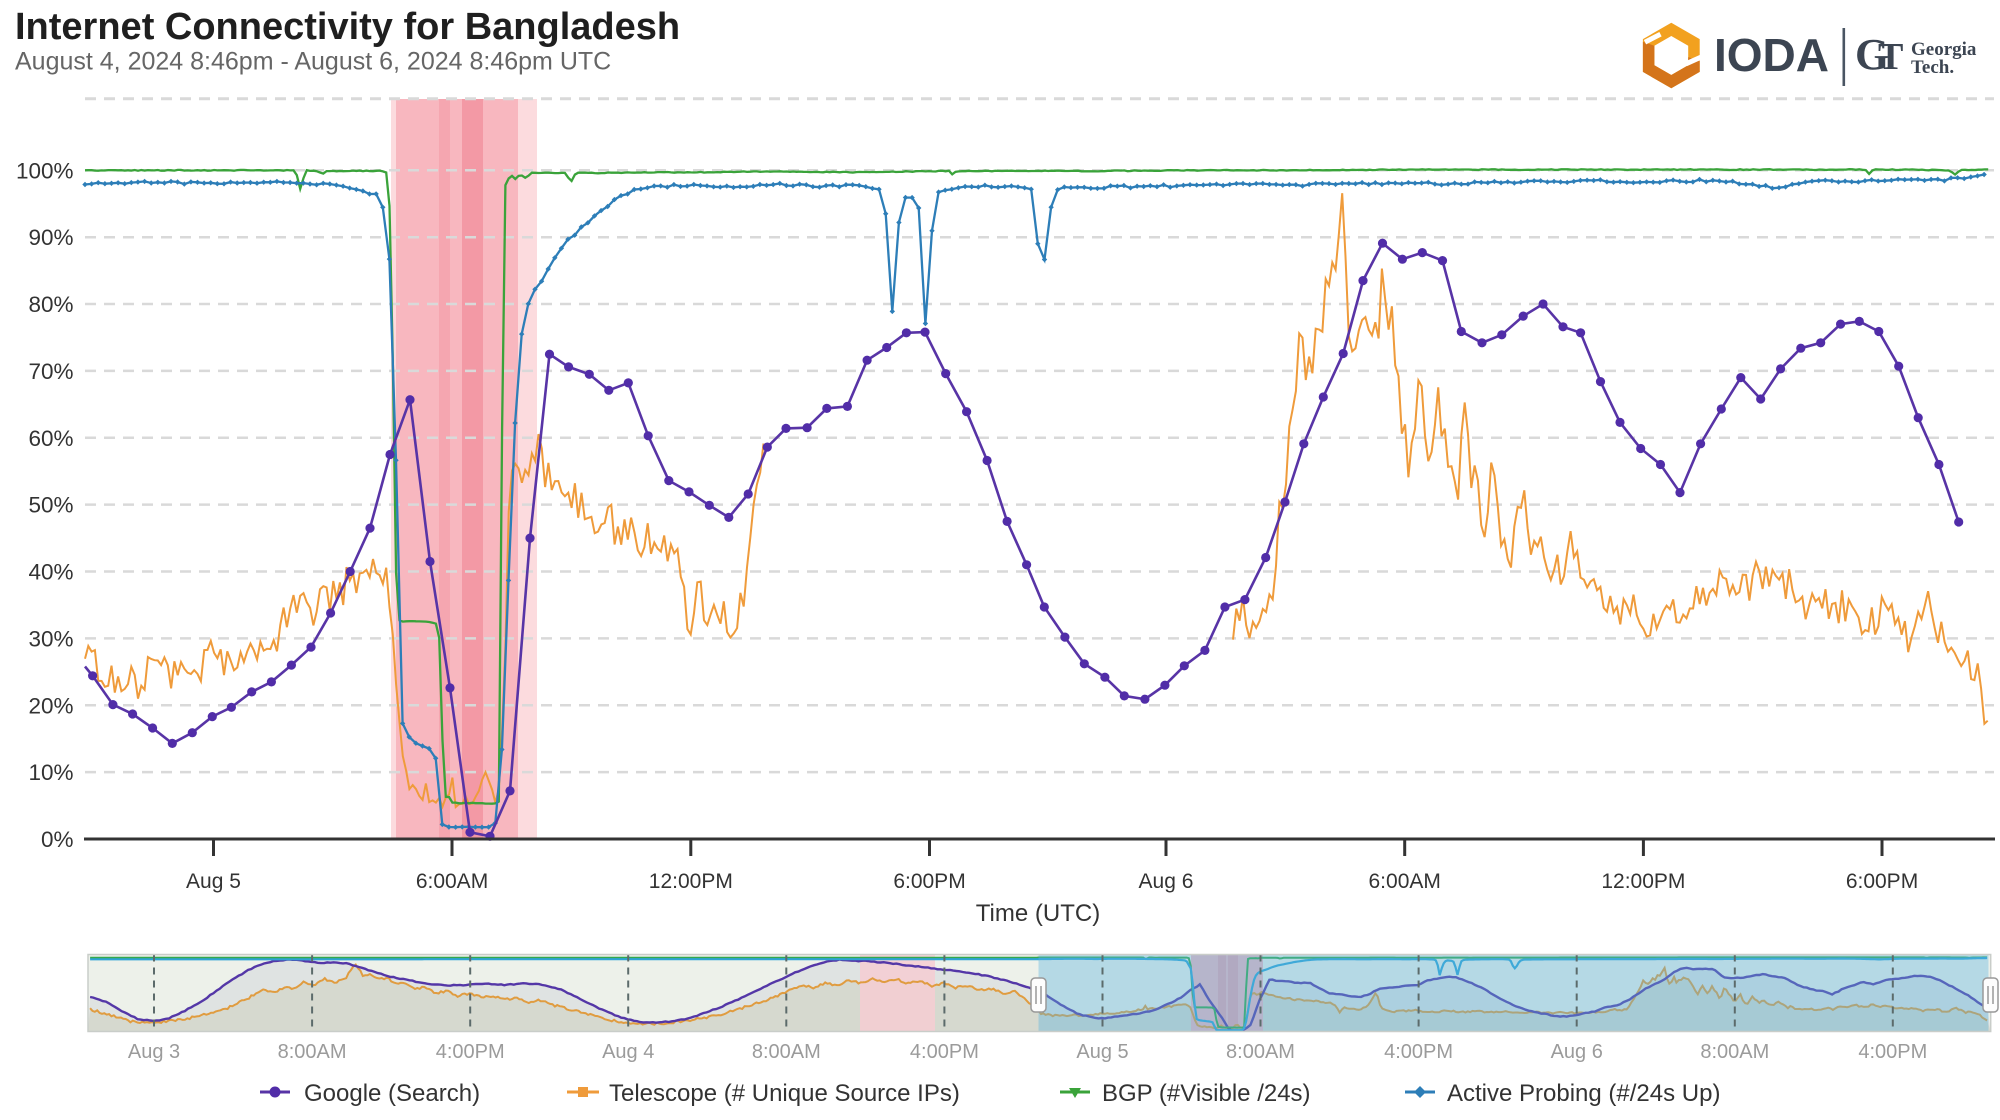 This screenshot has height=1120, width=2000. I want to click on svg-text: Aug 4, so click(628, 1052).